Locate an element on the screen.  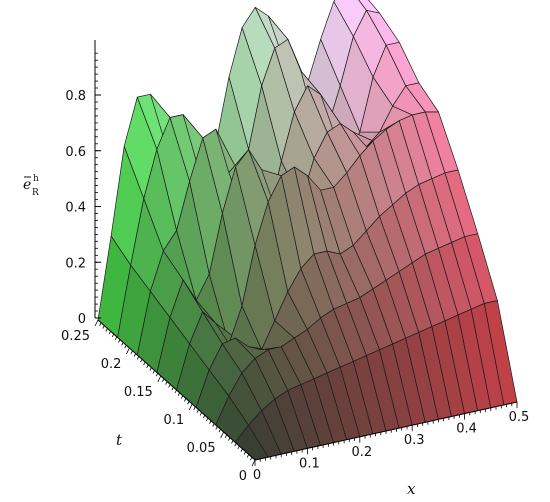
t-tick-label: 0.05 is located at coordinates (201, 448).